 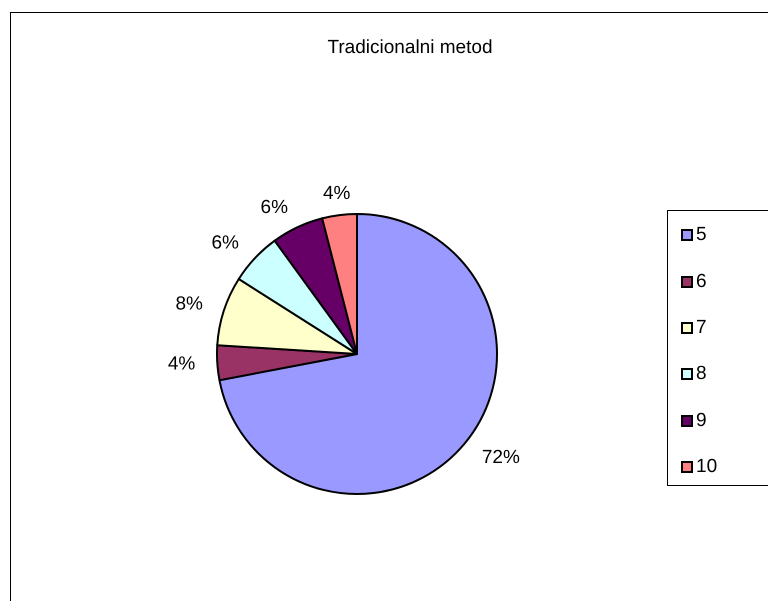 I want to click on legend-label: 10, so click(x=707, y=467).